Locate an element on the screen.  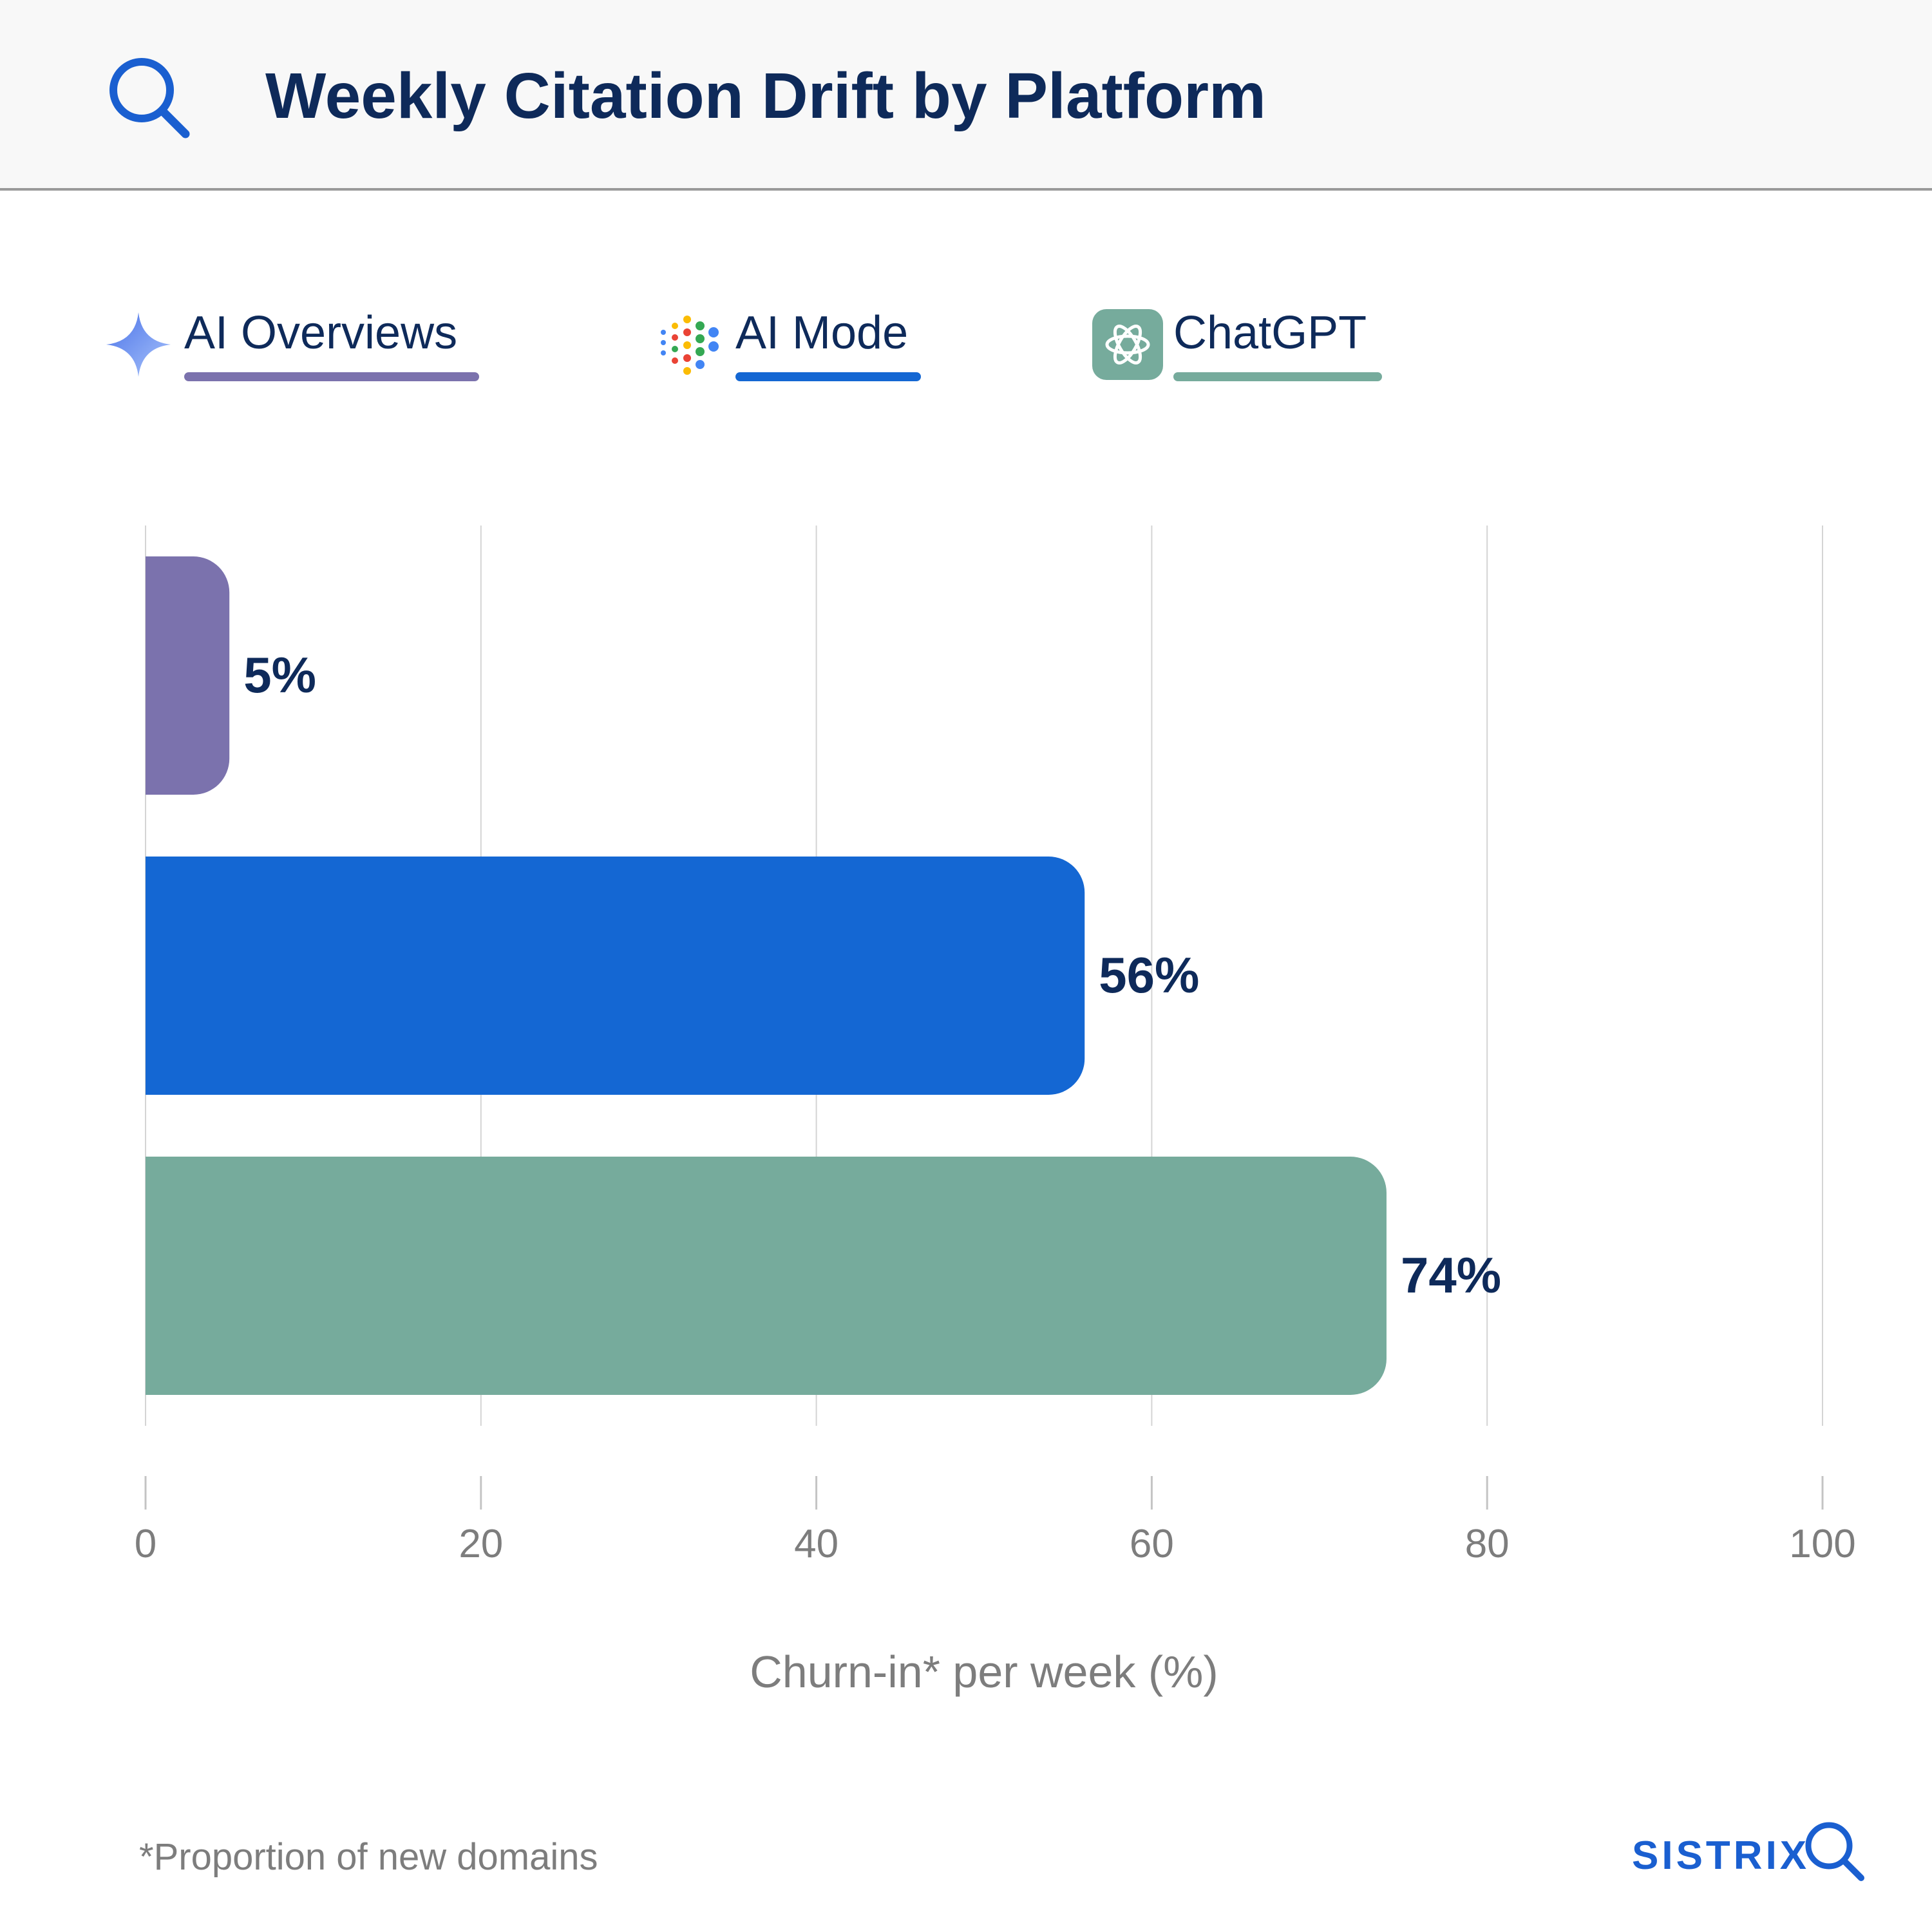
legend-label: ChatGPT is located at coordinates (1270, 333).